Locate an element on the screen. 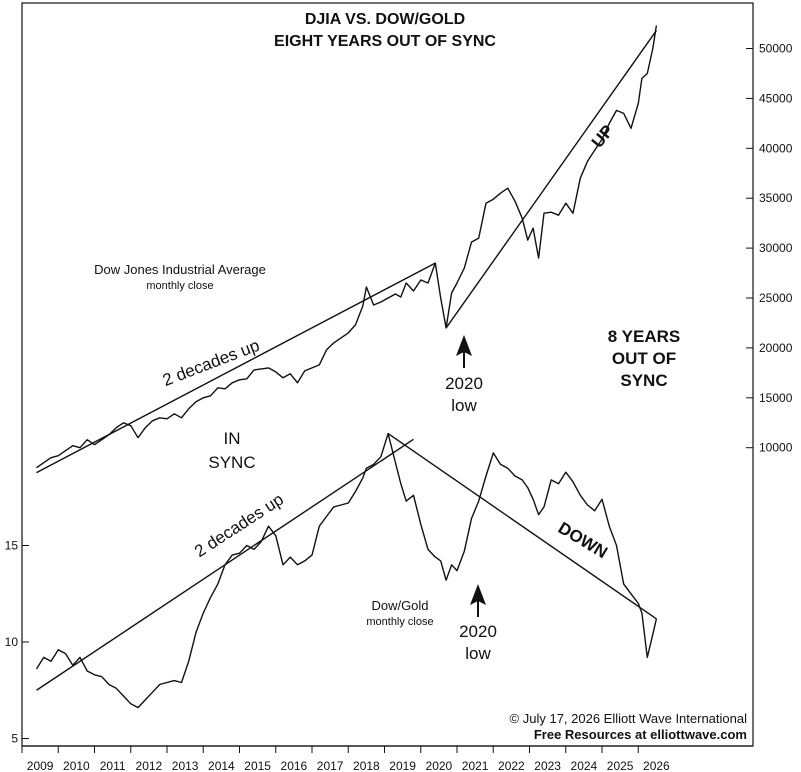 Image resolution: width=801 pixels, height=772 pixels. x-tick-label: 2015 is located at coordinates (257, 765).